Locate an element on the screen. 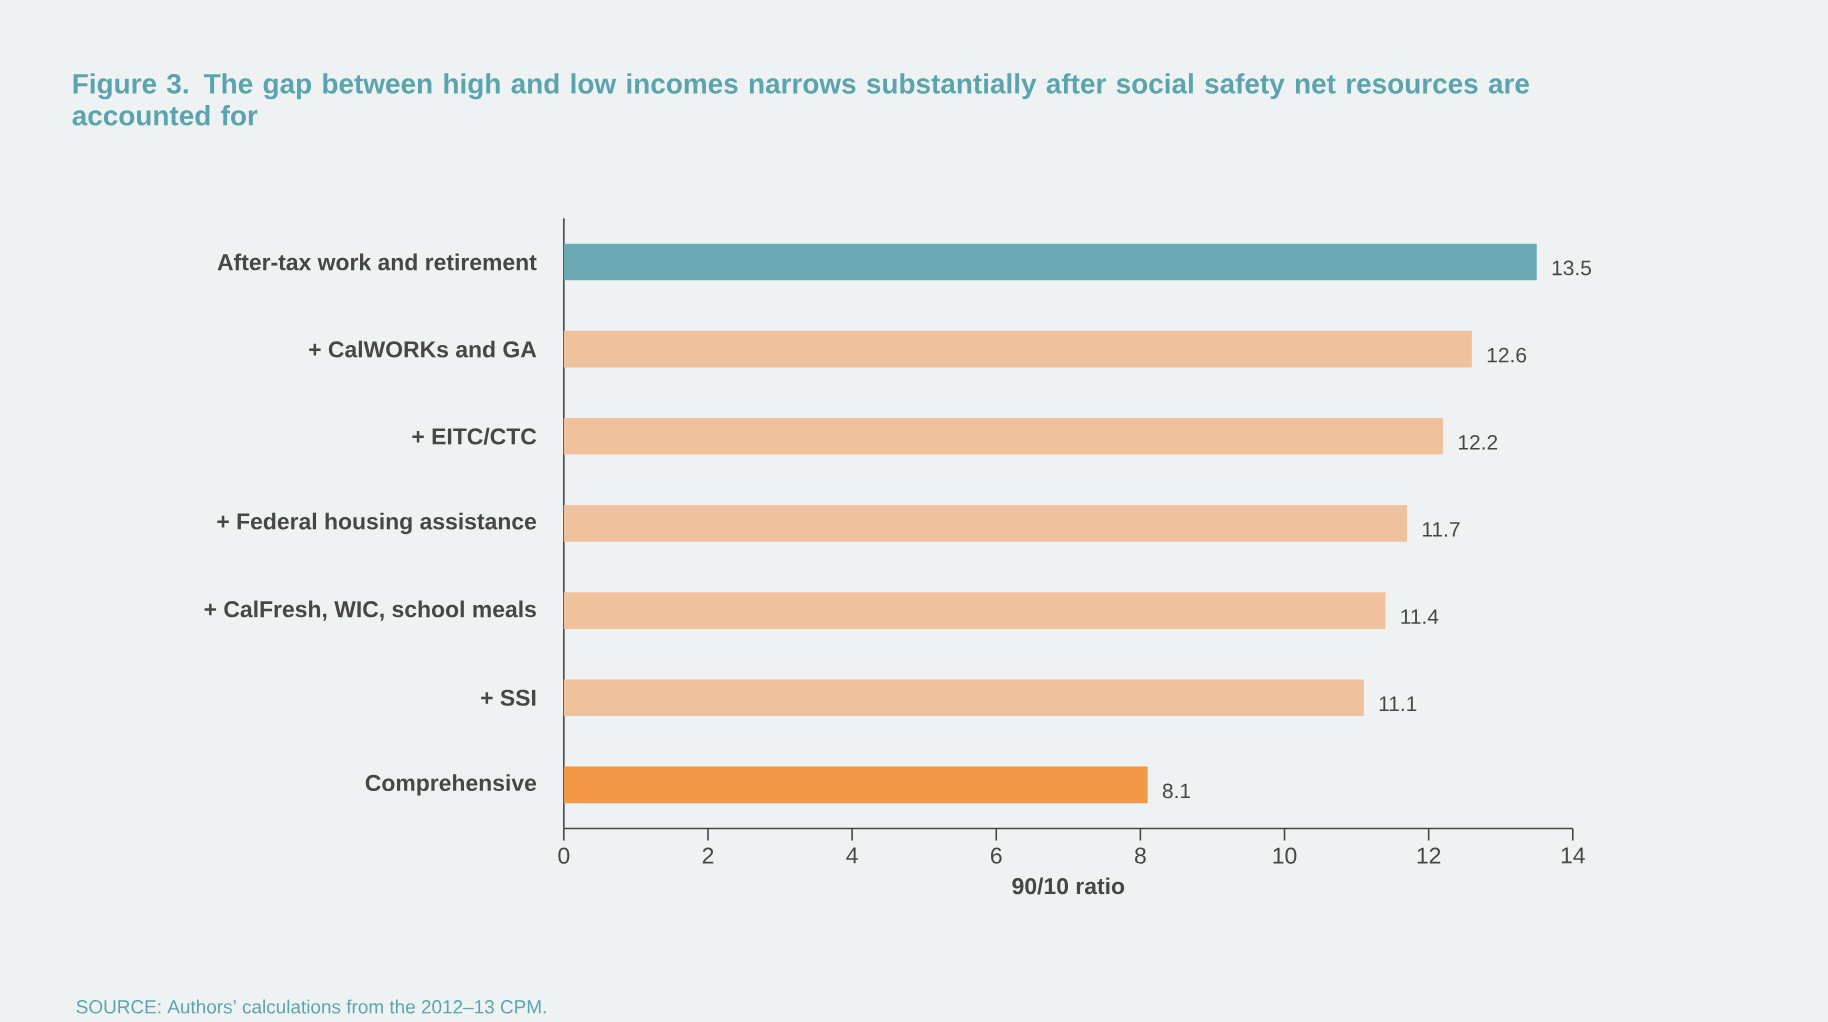 This screenshot has height=1022, width=1828. x-tick-label: 12 is located at coordinates (1429, 855).